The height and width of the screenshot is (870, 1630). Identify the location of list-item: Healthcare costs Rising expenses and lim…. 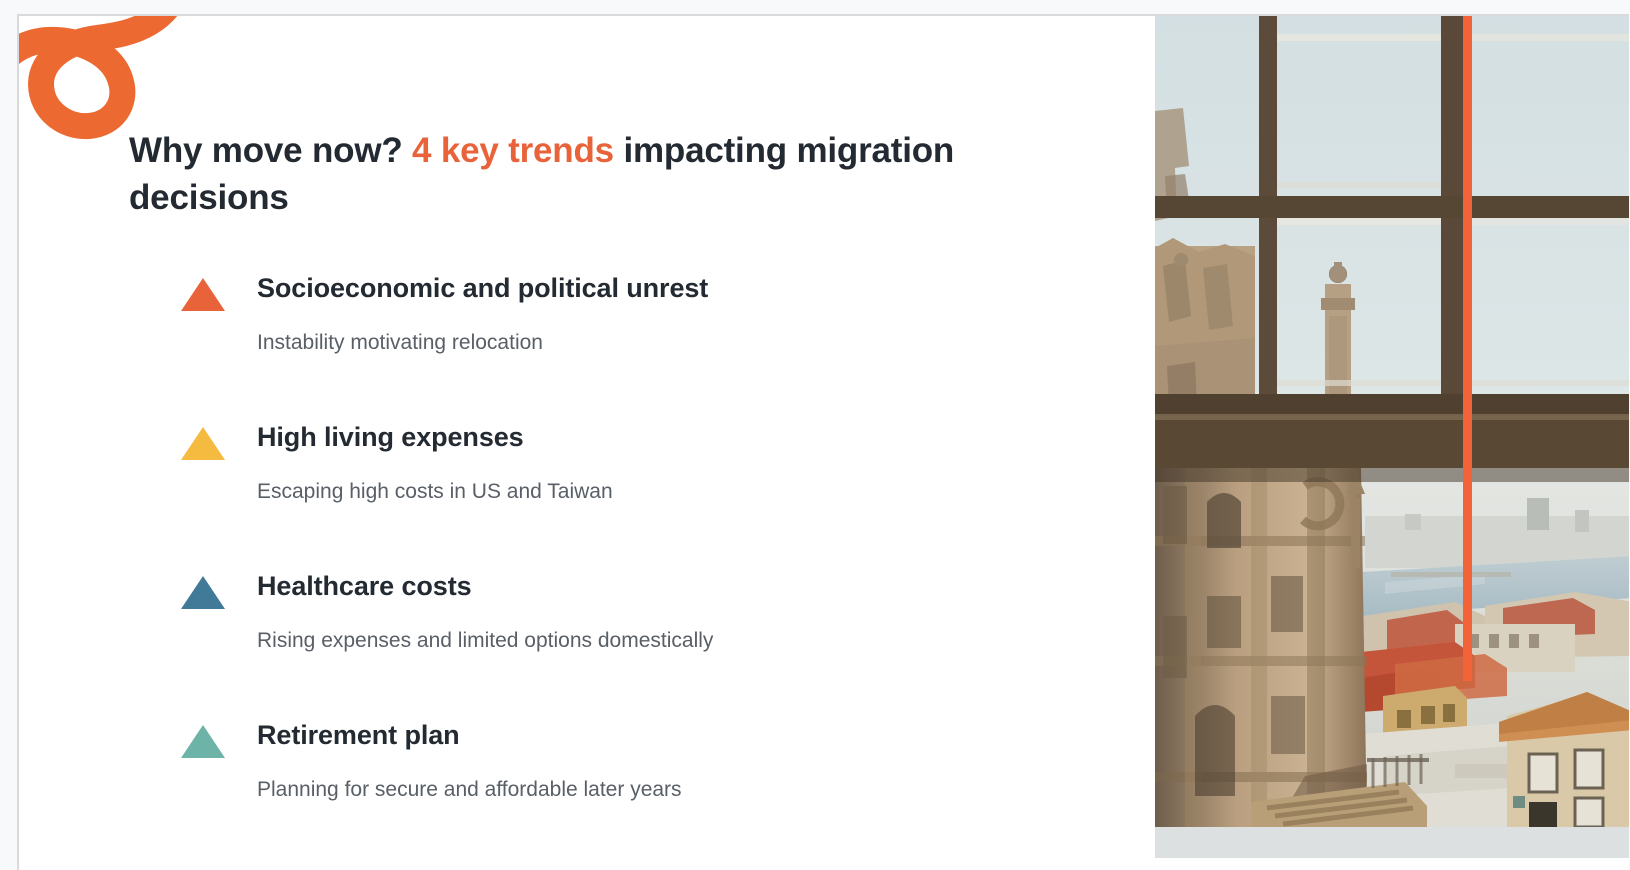
(604, 631).